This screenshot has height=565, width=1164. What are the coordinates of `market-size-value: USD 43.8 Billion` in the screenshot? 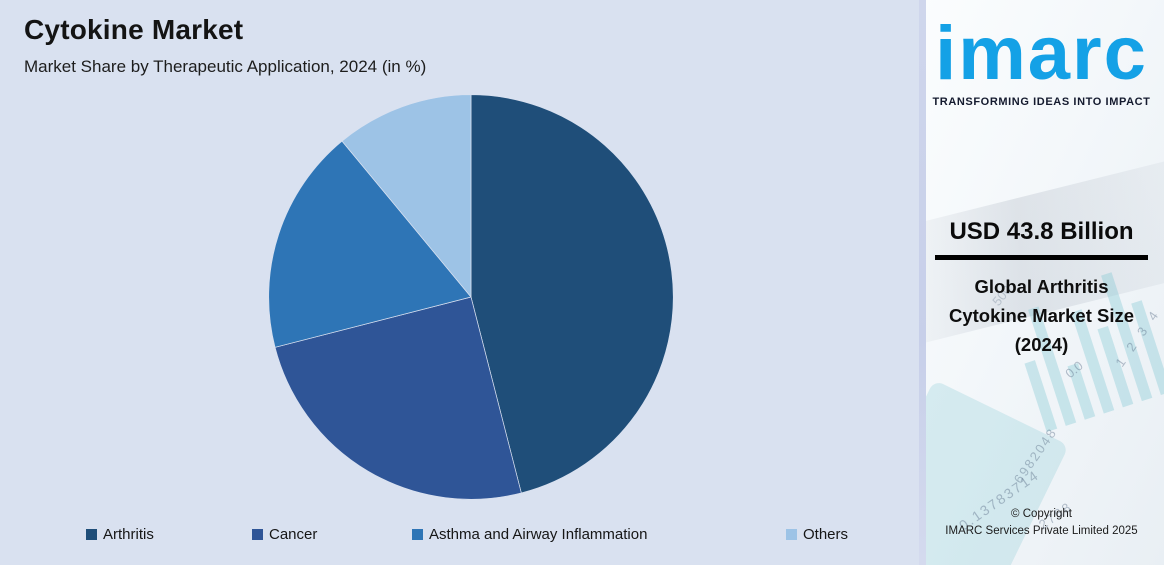 It's located at (1041, 231).